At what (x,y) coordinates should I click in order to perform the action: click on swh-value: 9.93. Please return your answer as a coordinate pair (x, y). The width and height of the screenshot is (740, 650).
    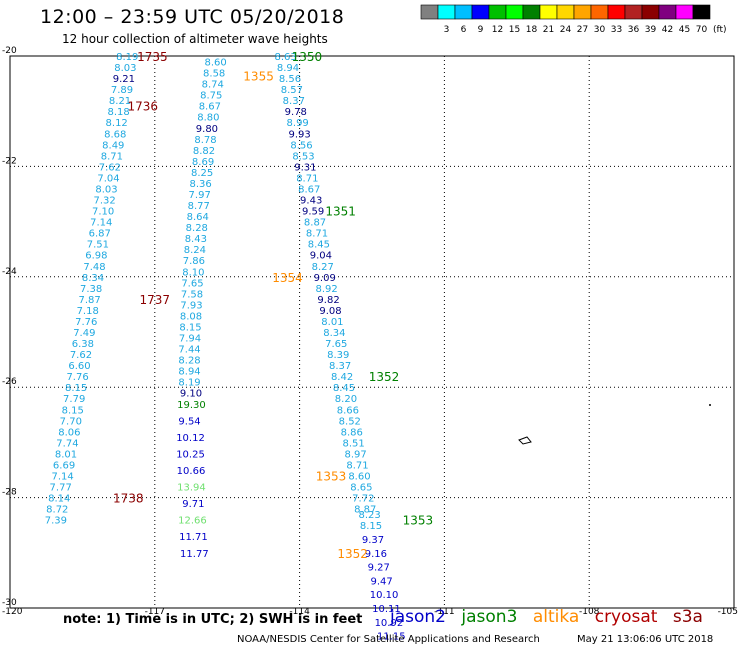
    Looking at the image, I should click on (299, 134).